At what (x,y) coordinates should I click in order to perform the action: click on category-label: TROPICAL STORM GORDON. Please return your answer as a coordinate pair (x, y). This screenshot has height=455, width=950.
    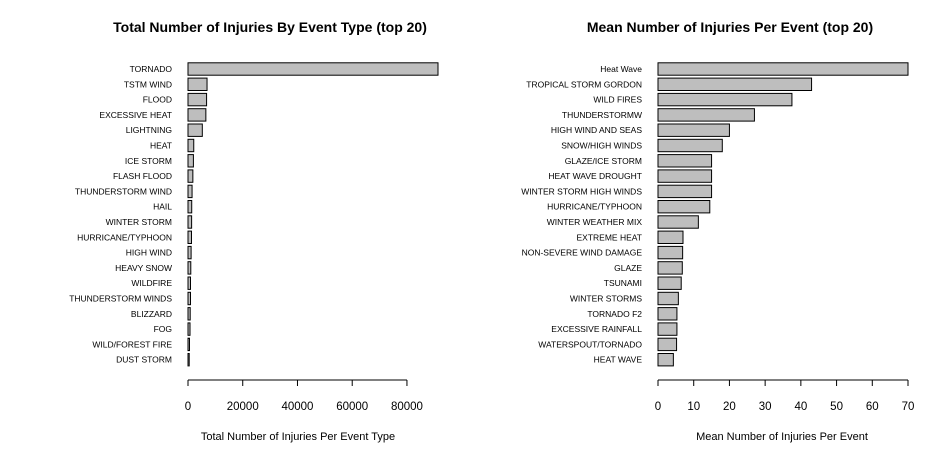
    Looking at the image, I should click on (584, 84).